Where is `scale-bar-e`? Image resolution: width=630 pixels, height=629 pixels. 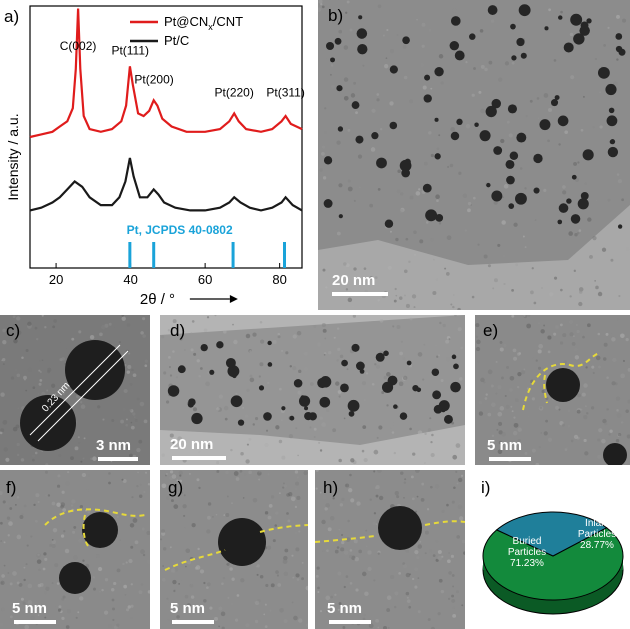 scale-bar-e is located at coordinates (510, 459).